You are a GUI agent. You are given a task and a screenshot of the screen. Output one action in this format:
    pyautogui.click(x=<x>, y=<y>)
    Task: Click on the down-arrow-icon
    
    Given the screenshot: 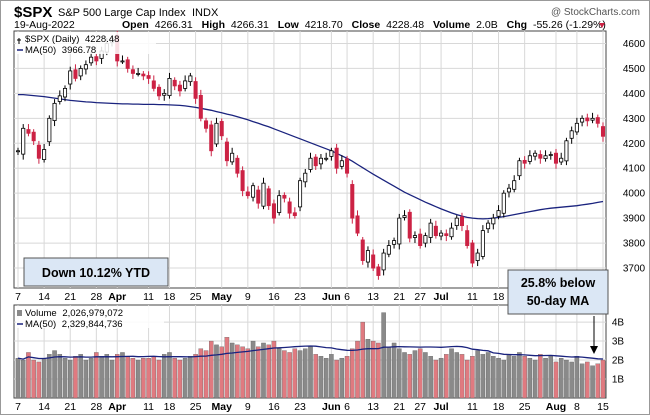 What is the action you would take?
    pyautogui.click(x=602, y=25)
    